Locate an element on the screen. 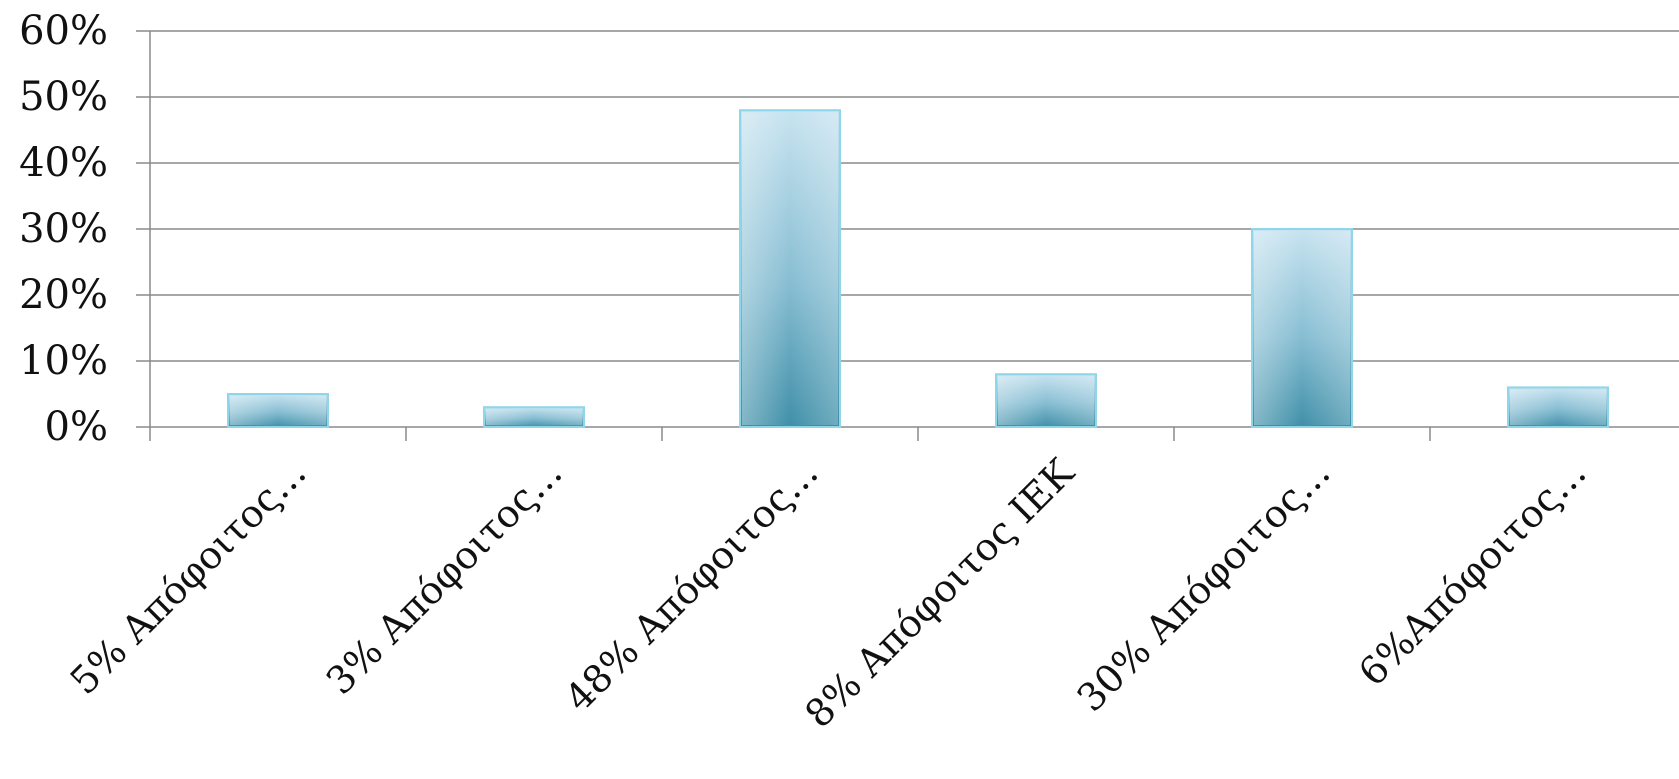  y-tick-label: 20% is located at coordinates (63, 295).